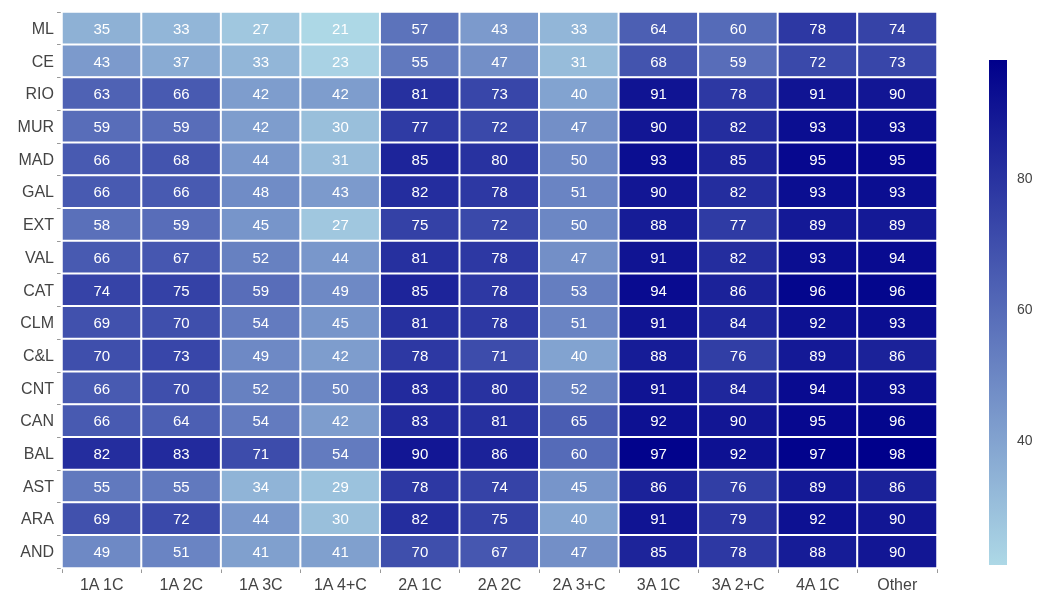 This screenshot has height=610, width=1037. Describe the element at coordinates (499, 94) in the screenshot. I see `data-label: 73` at that location.